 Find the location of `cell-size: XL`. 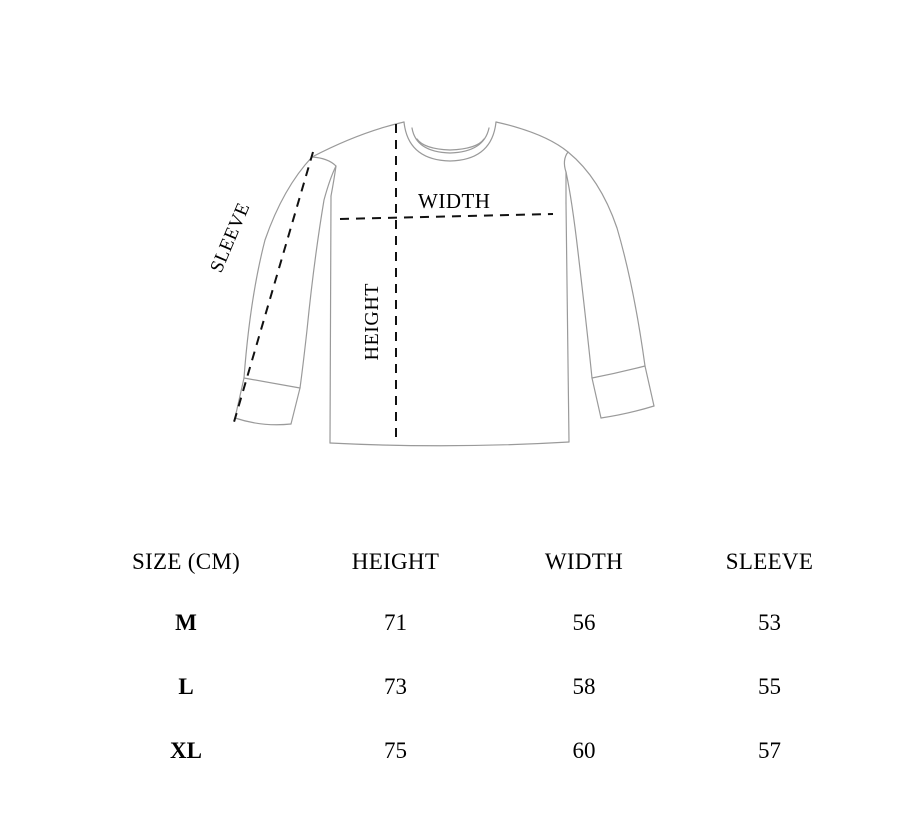

cell-size: XL is located at coordinates (186, 750).